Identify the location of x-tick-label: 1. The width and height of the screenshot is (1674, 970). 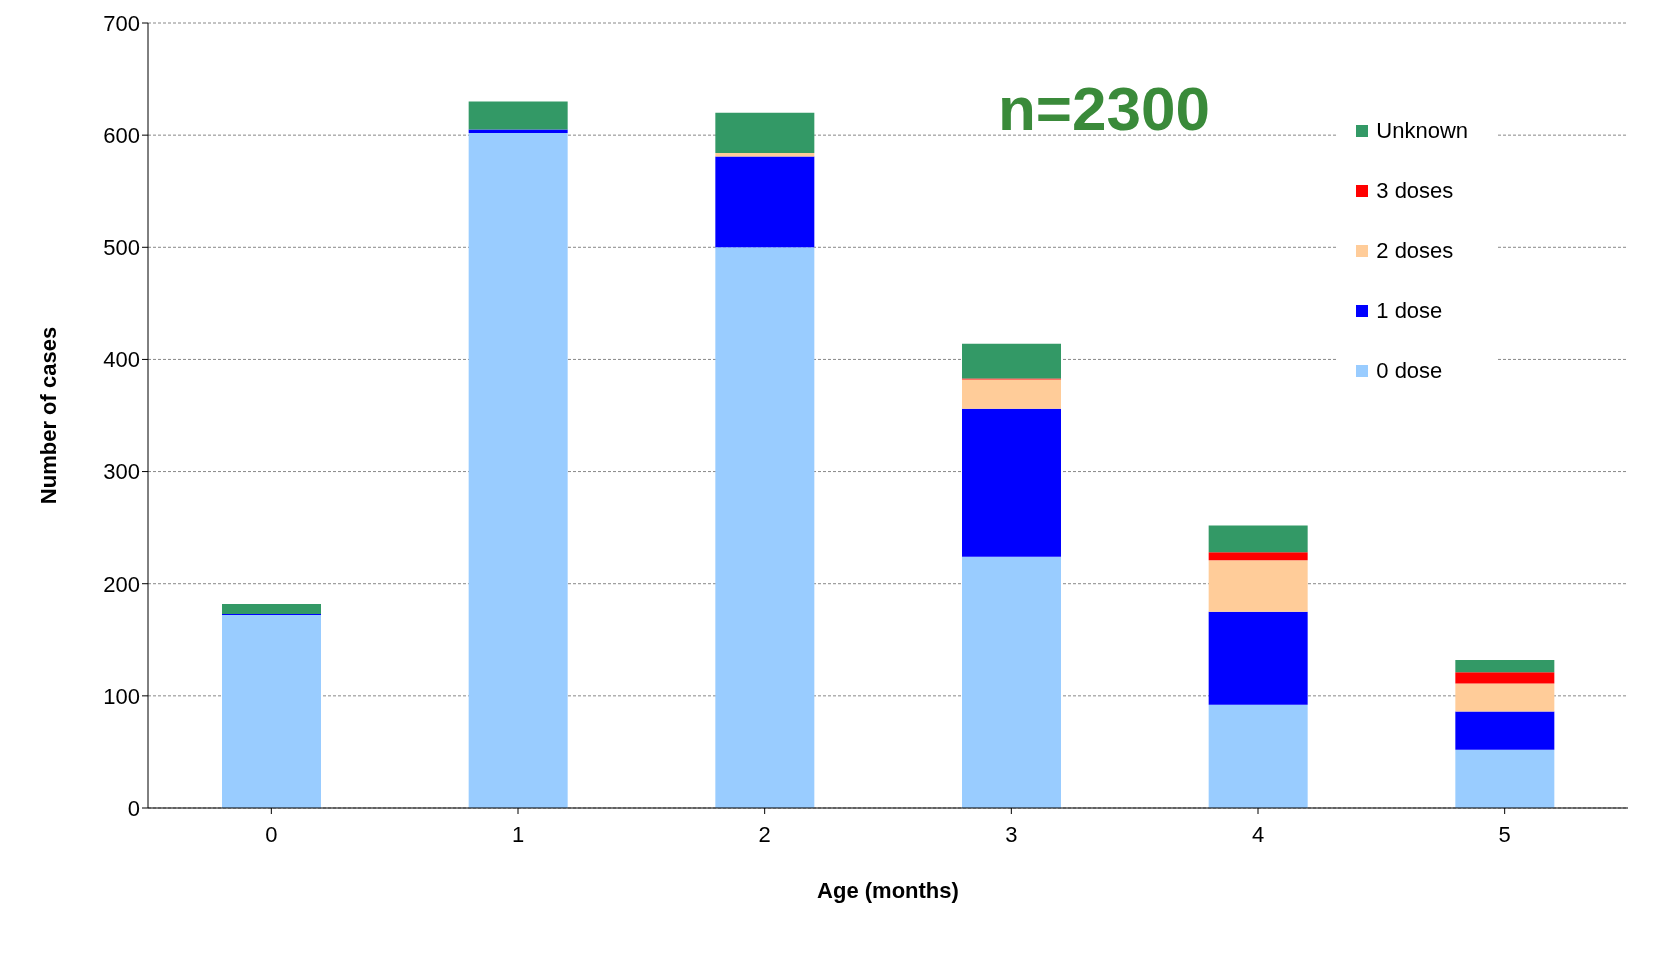
(518, 834).